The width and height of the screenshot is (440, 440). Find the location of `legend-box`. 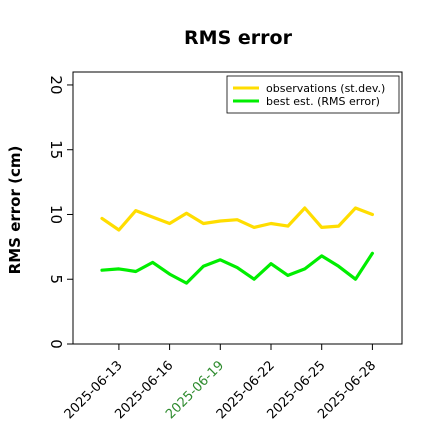

legend-box is located at coordinates (313, 94).